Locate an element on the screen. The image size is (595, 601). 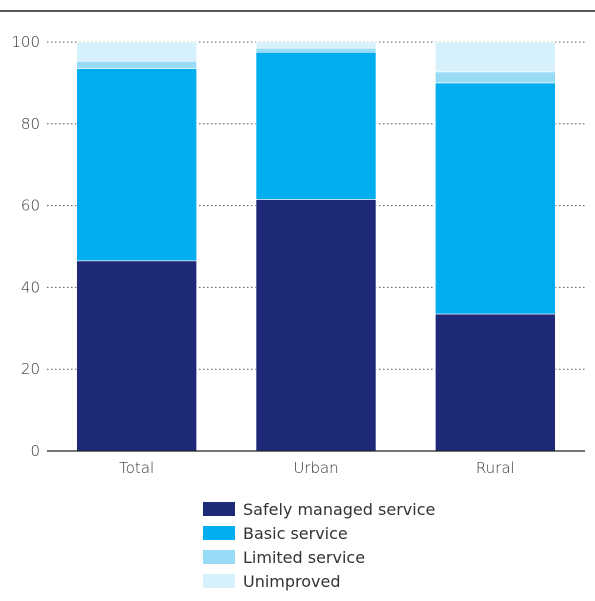
legend-label: Basic service is located at coordinates (295, 533).